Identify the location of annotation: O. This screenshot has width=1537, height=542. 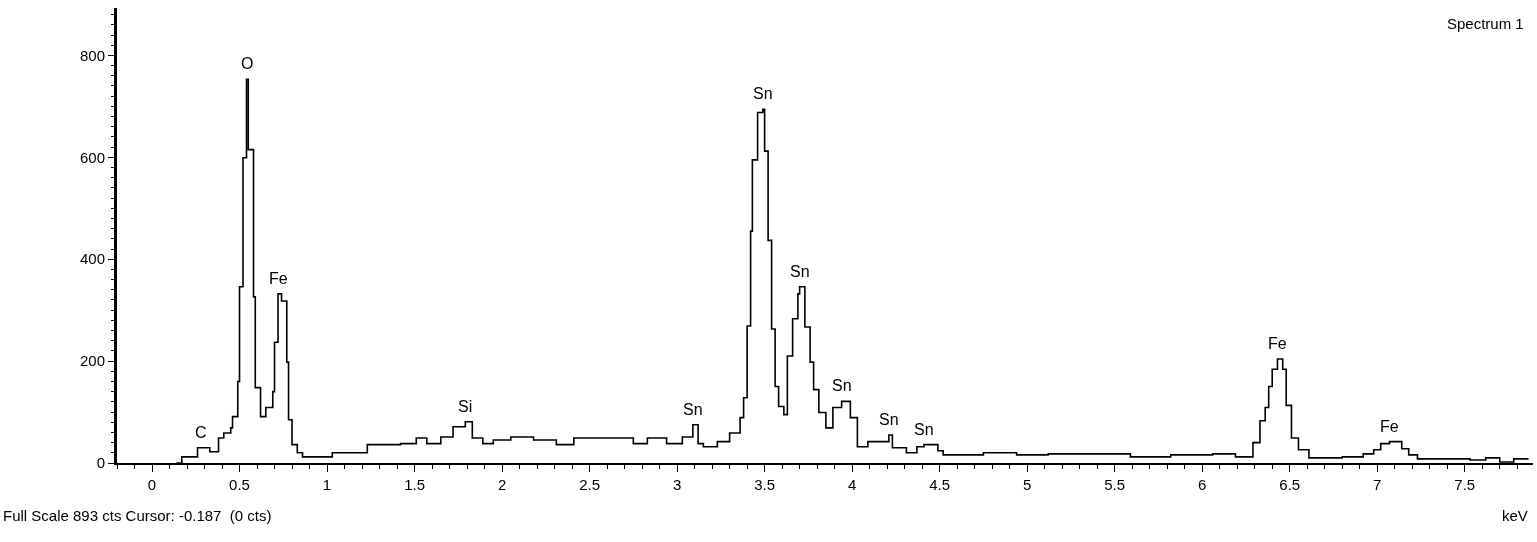
(247, 63).